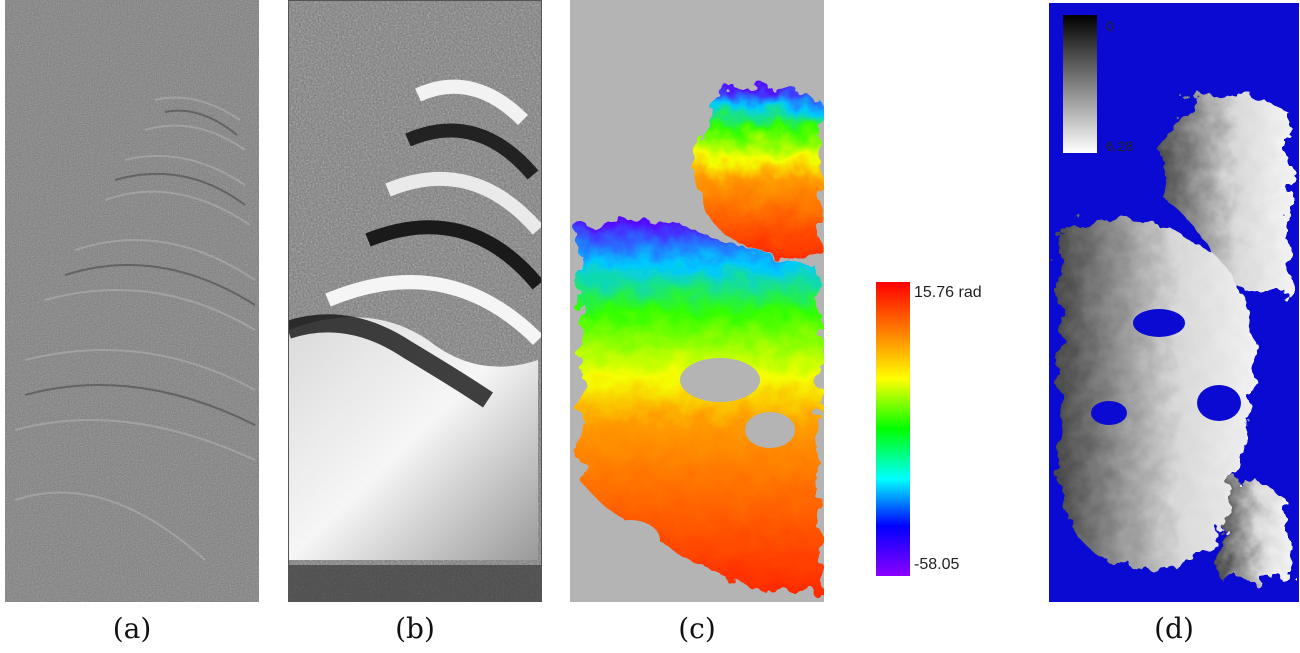 The width and height of the screenshot is (1300, 653). I want to click on colorbar-d-min-label: 0, so click(1110, 26).